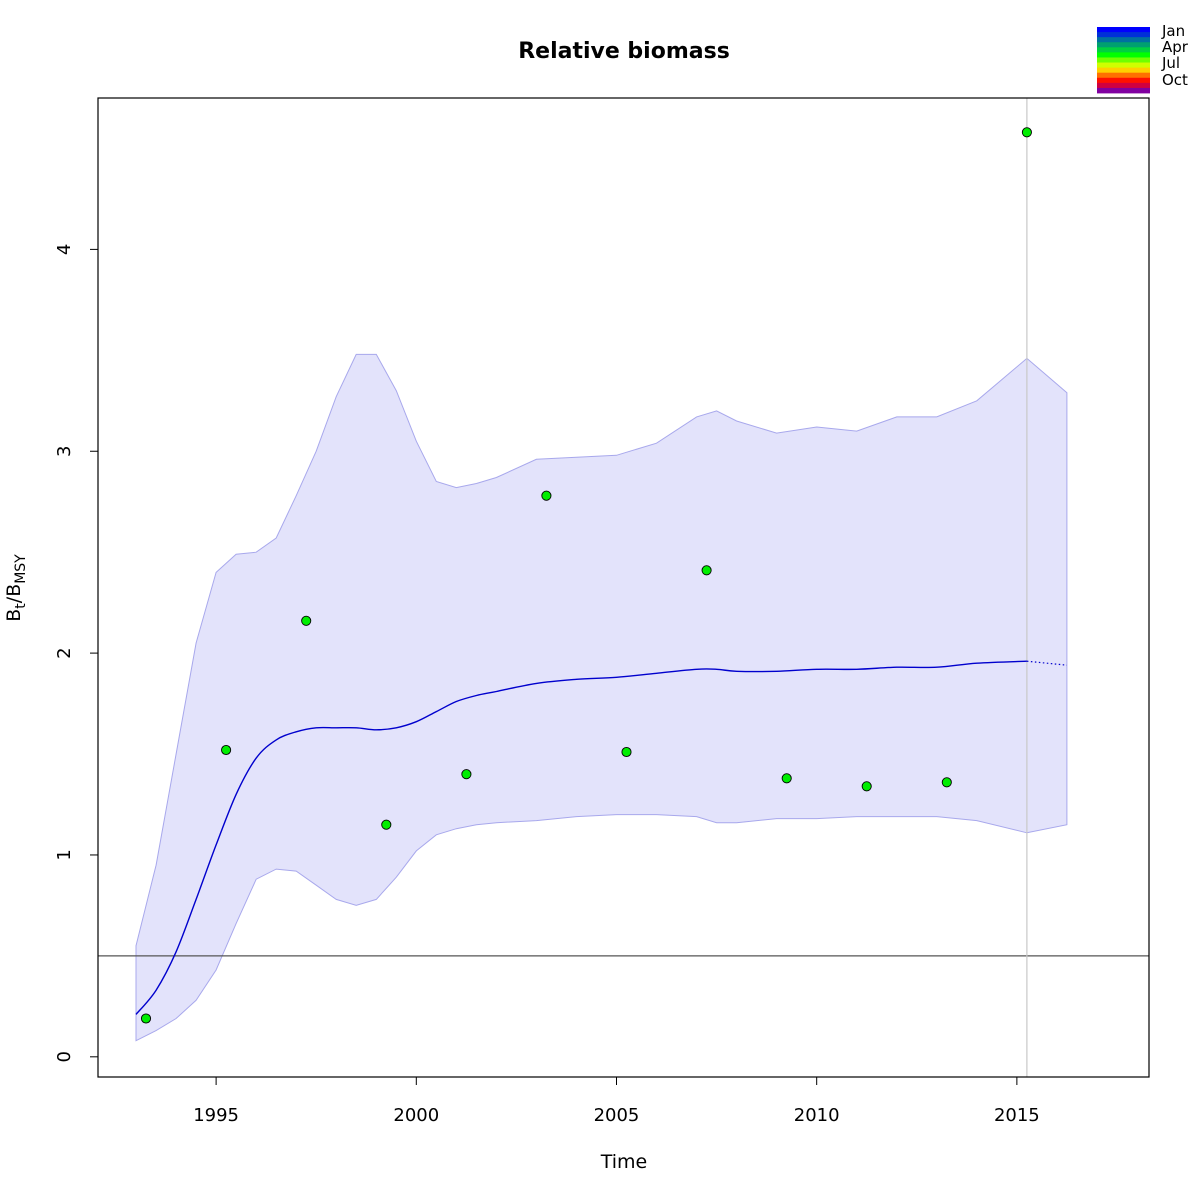 Image resolution: width=1200 pixels, height=1200 pixels. I want to click on svg-text: Bt/BMSY, so click(16, 588).